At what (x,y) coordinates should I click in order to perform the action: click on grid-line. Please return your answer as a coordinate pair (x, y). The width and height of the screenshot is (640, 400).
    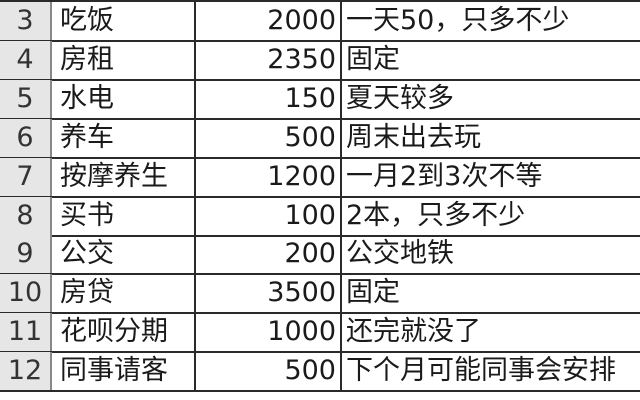
    Looking at the image, I should click on (320, 1).